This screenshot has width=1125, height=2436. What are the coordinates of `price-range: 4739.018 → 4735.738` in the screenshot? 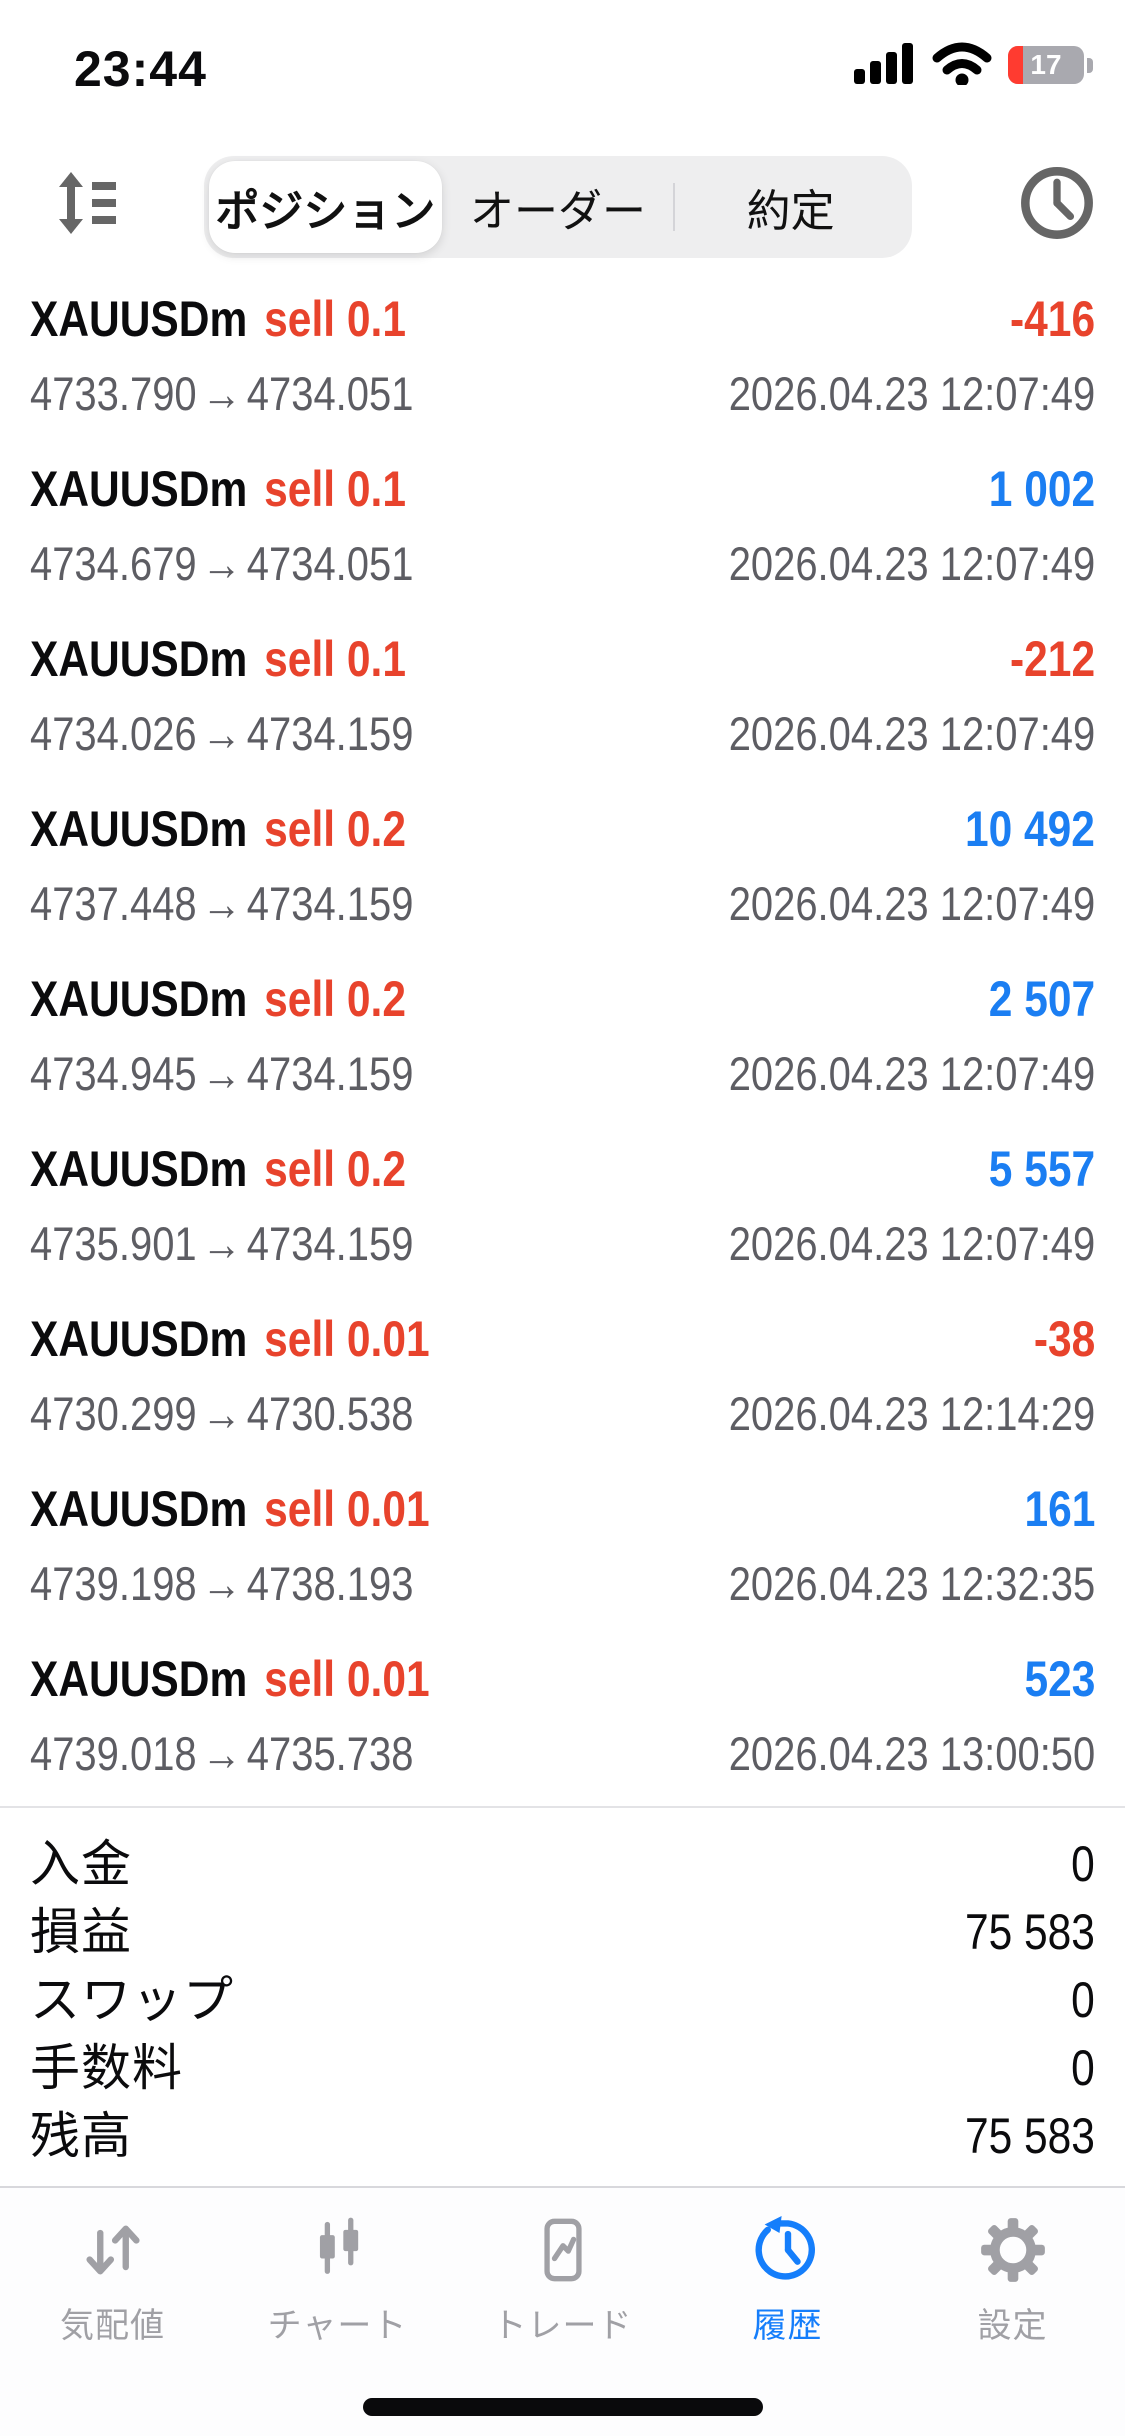 It's located at (221, 1753).